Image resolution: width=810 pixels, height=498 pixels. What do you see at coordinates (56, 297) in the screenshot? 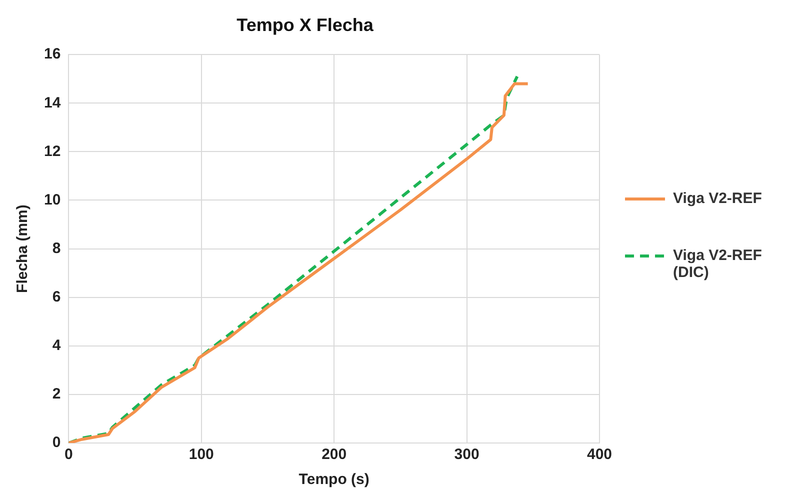
I see `y-tick-label: 6` at bounding box center [56, 297].